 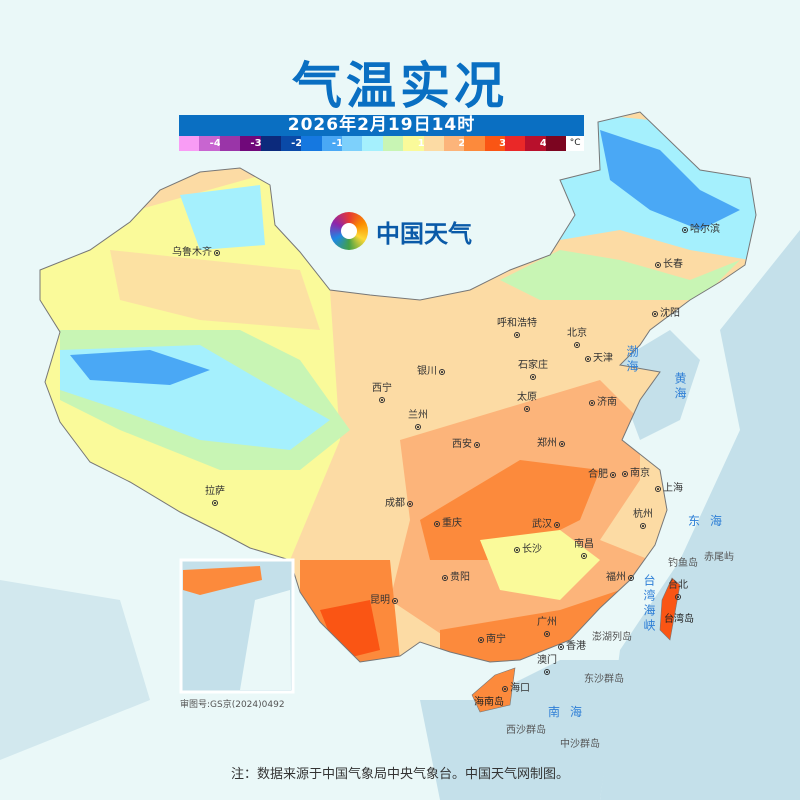 I want to click on city-name: 长沙, so click(x=532, y=549).